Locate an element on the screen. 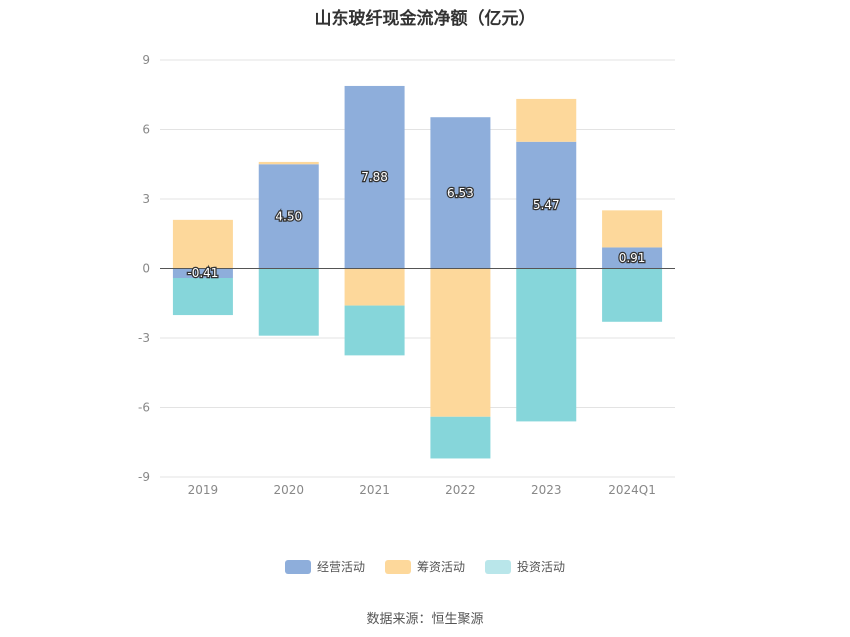 The image size is (850, 637). legend-item-financing: 筹资活动 is located at coordinates (424, 566).